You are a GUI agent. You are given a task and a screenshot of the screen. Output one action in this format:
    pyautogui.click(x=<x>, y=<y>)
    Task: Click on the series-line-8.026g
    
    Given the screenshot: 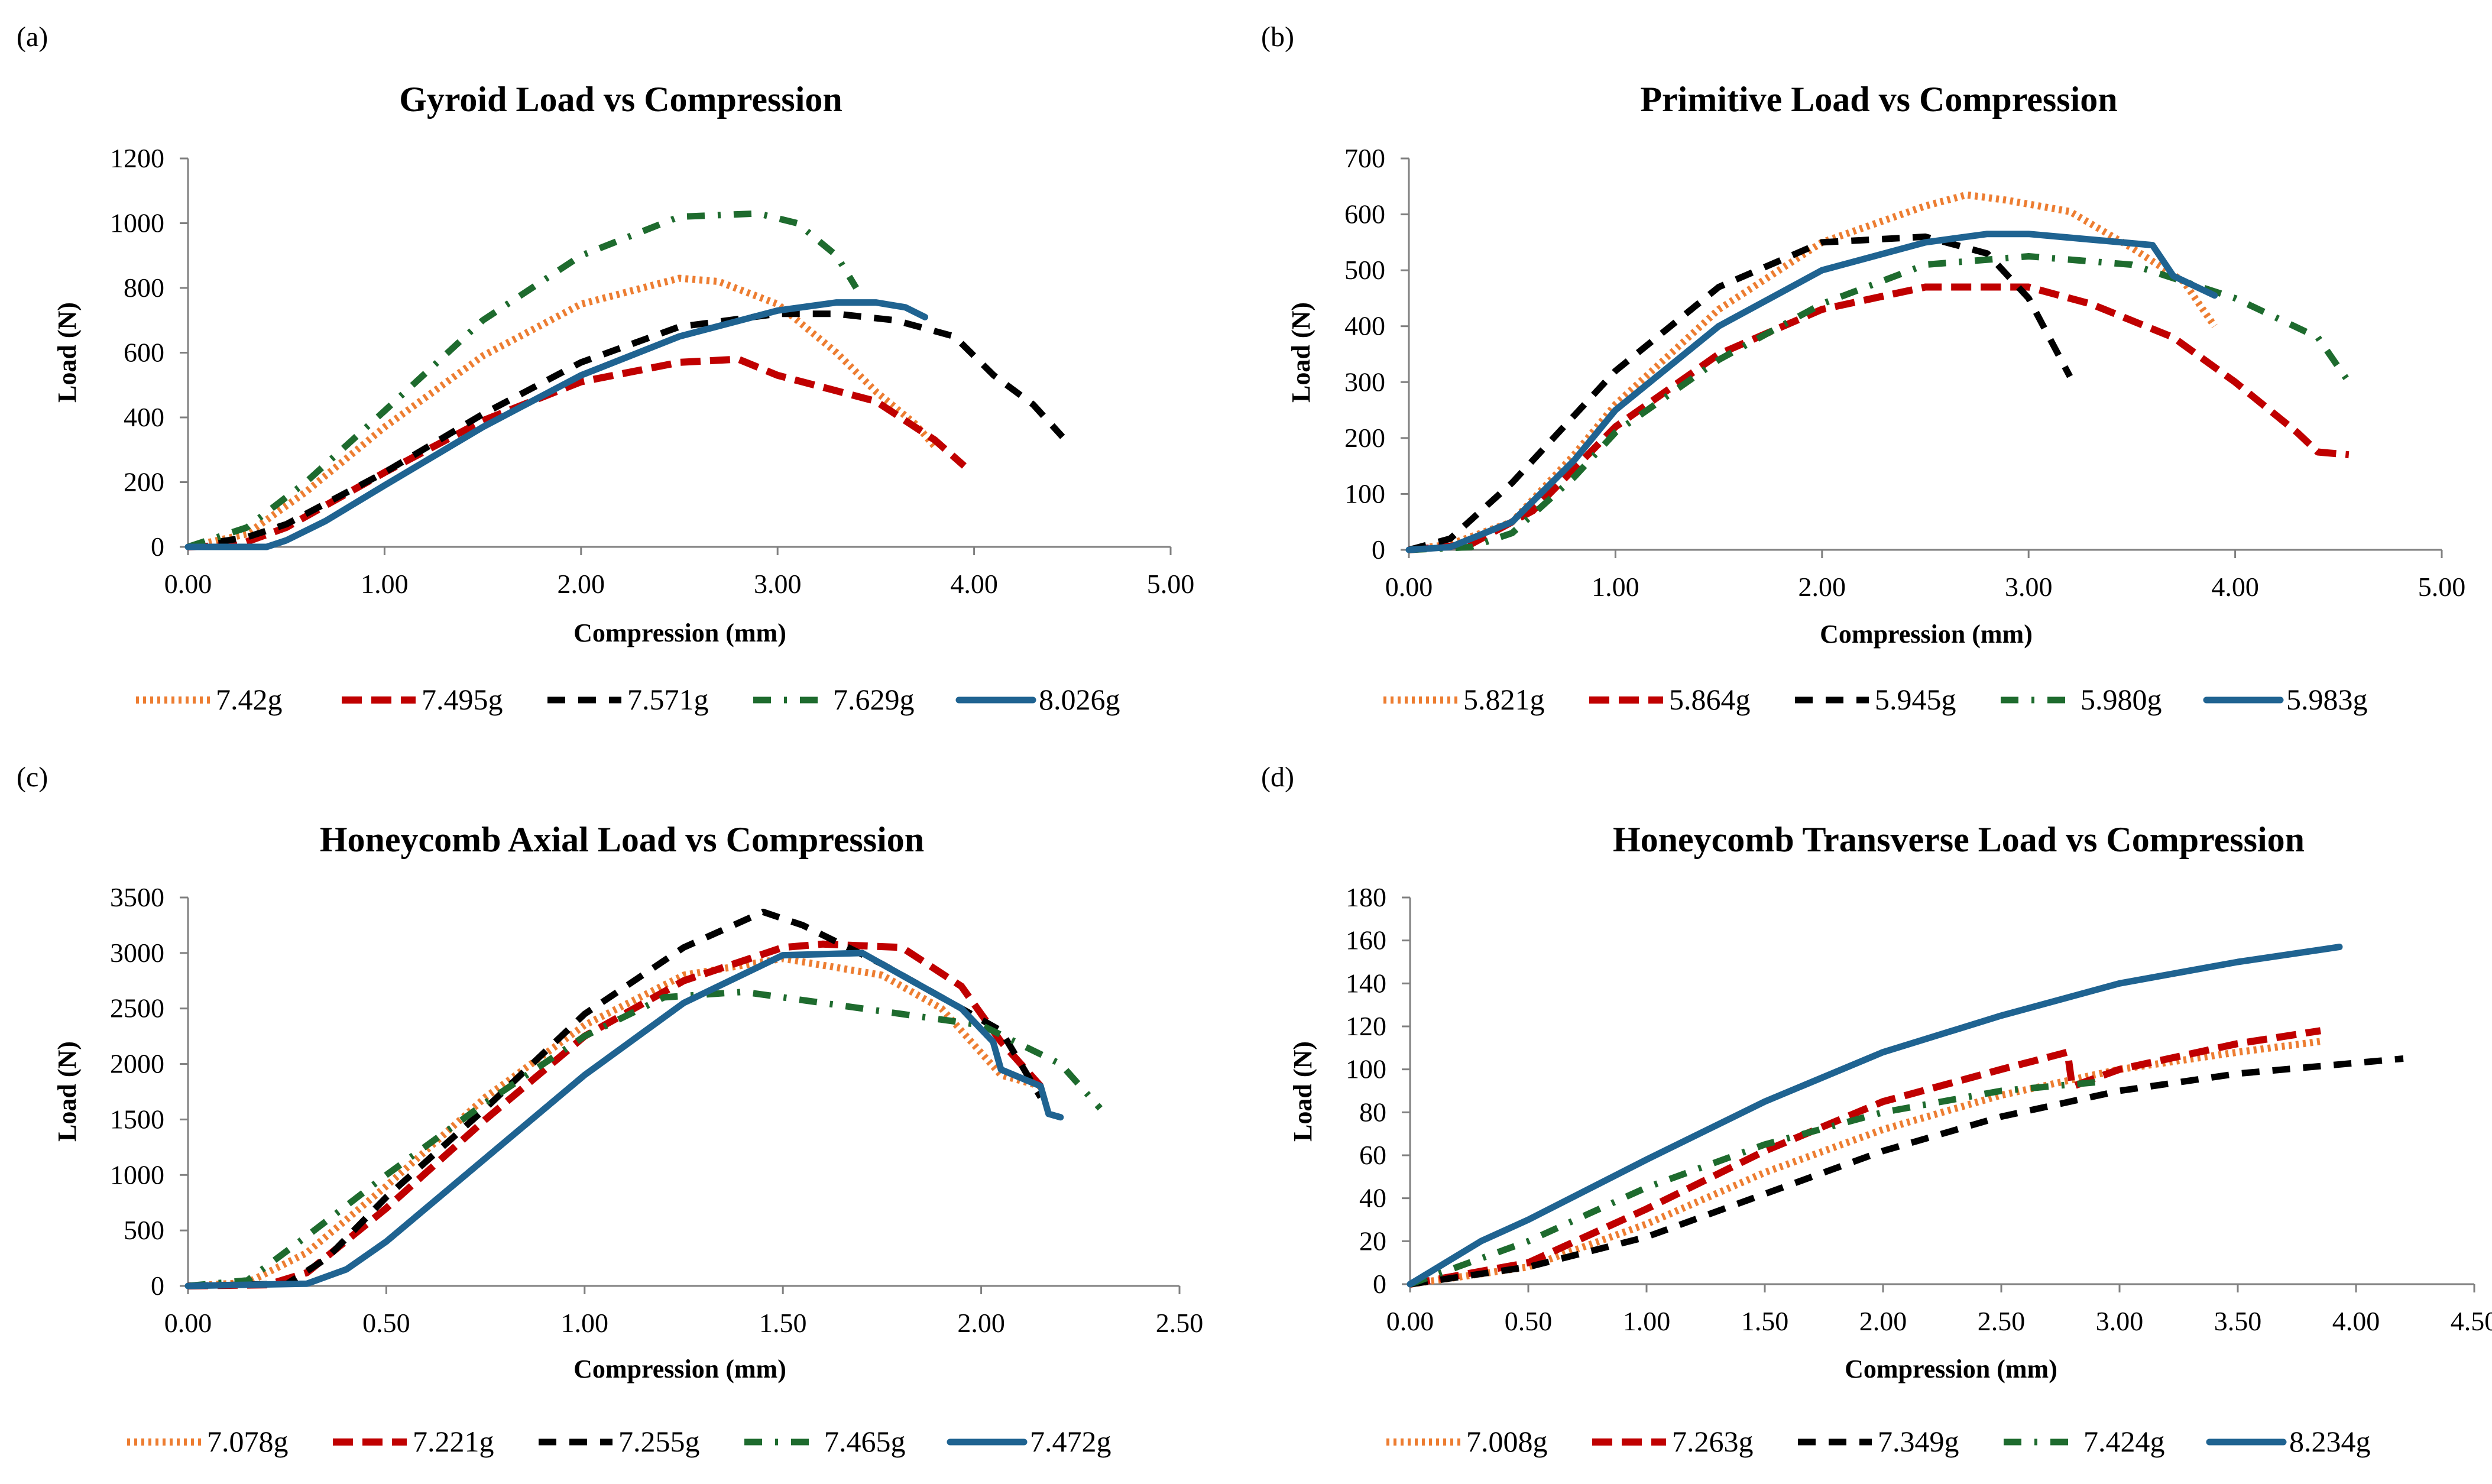 What is the action you would take?
    pyautogui.click(x=556, y=424)
    